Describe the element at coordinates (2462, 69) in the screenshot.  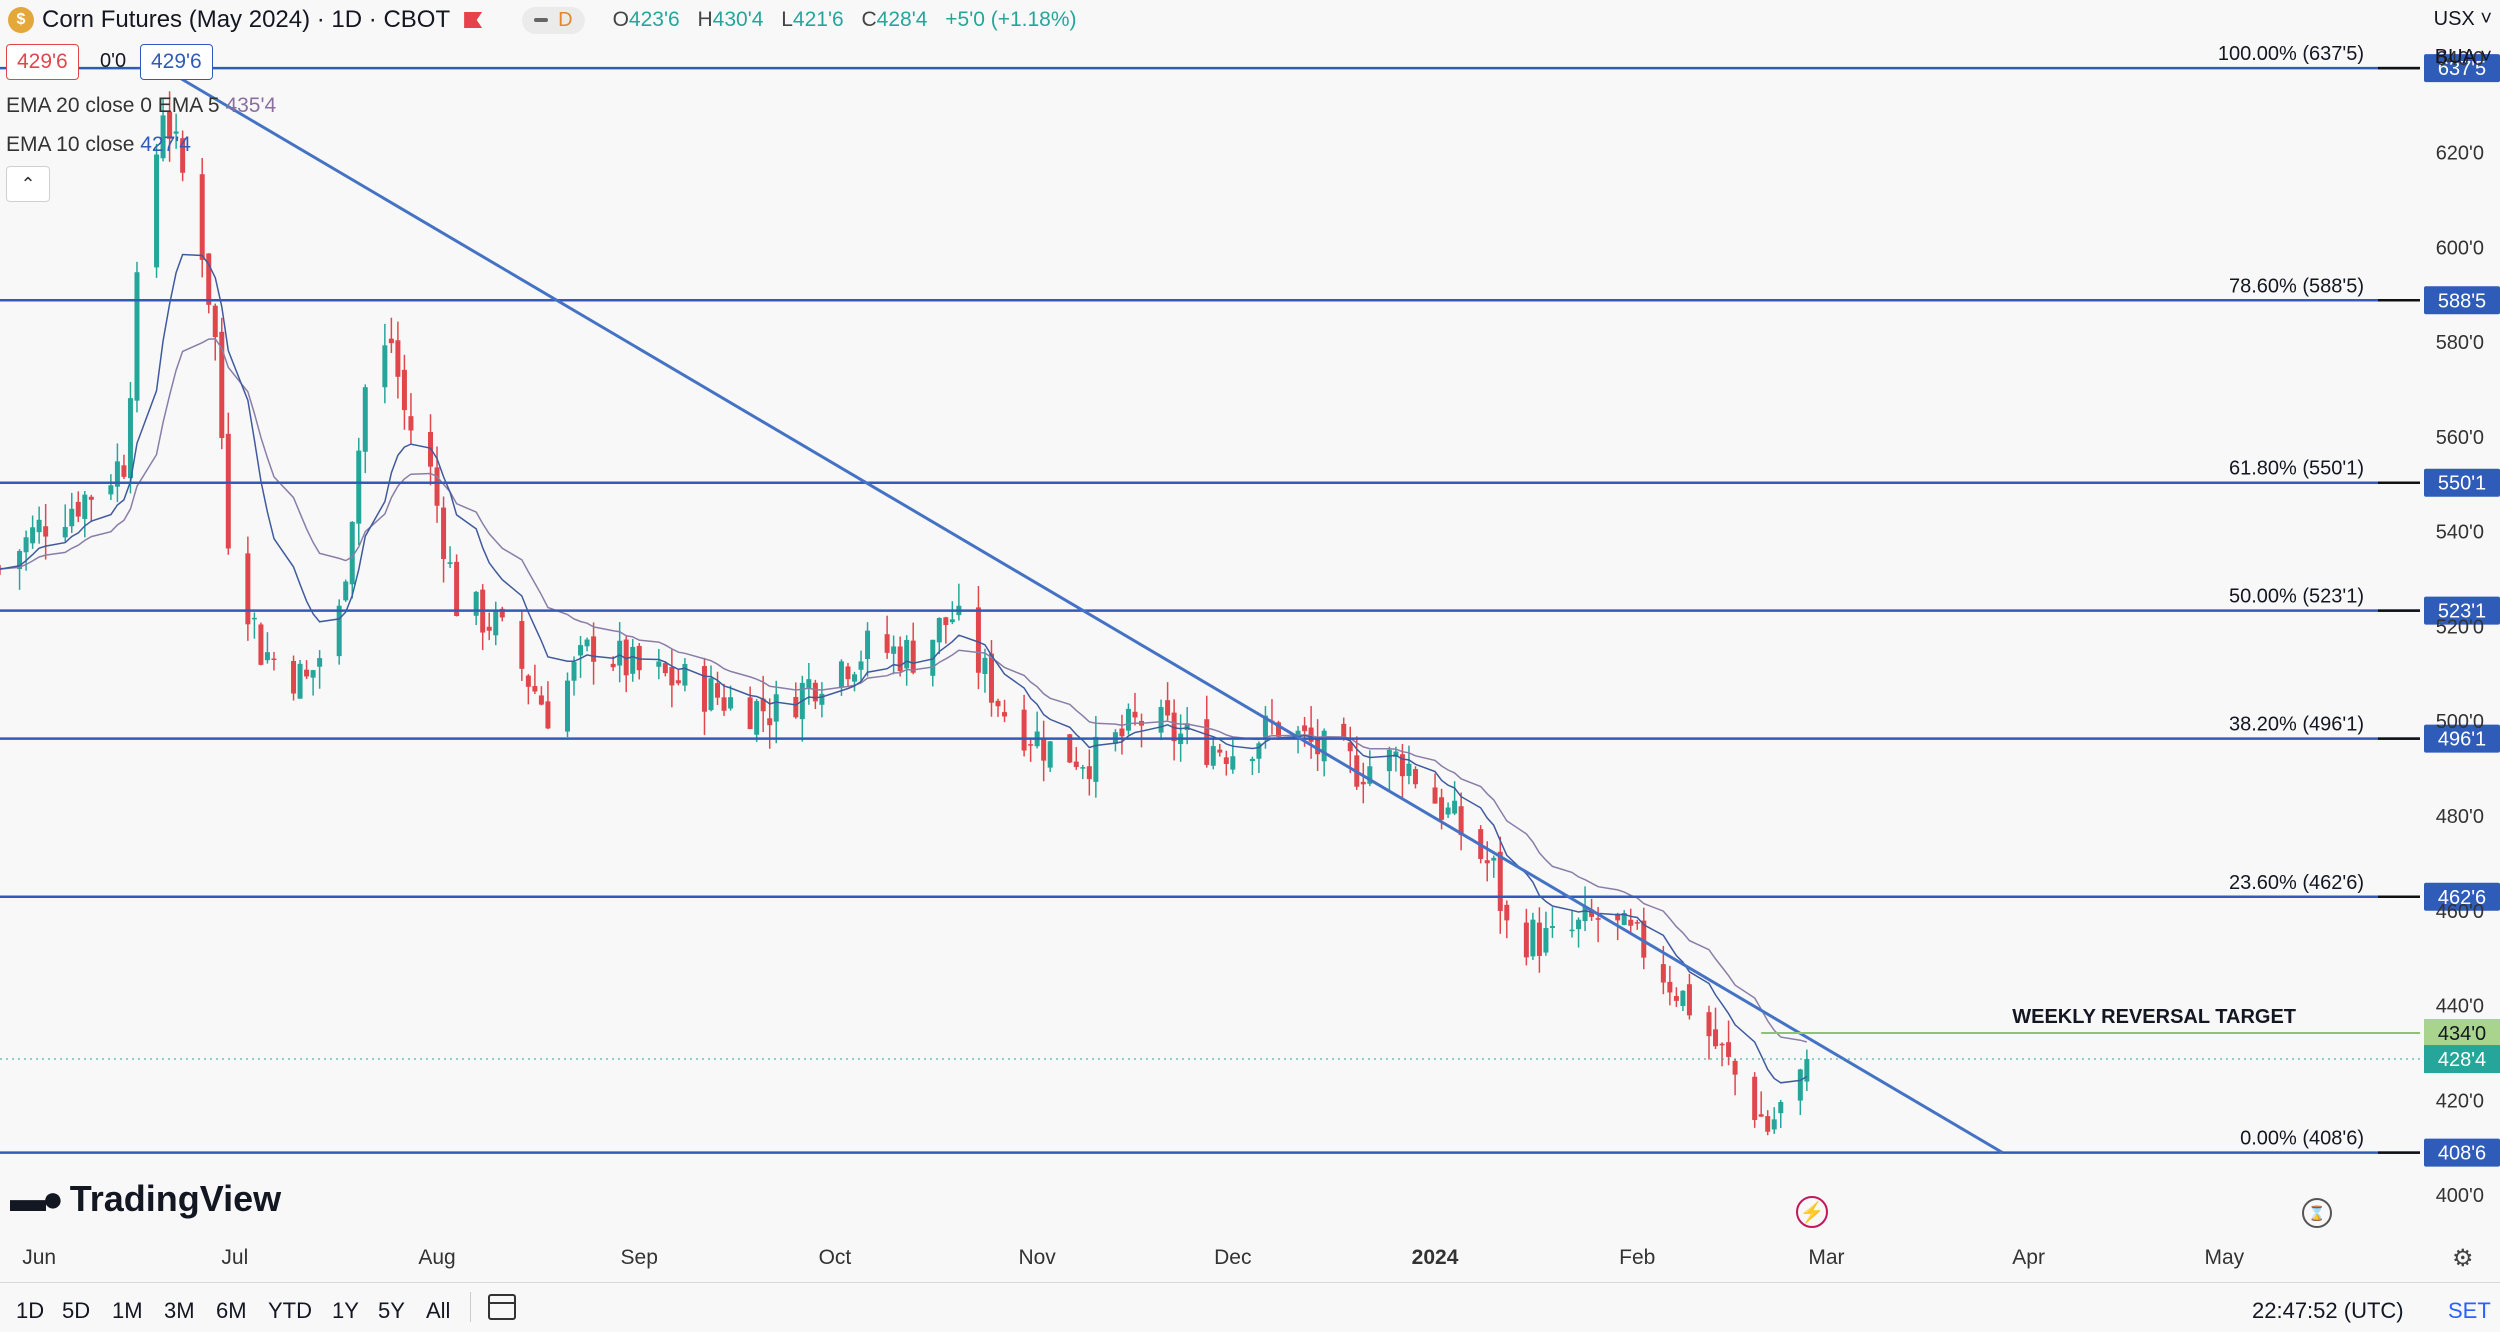
I see `fib-price-tag-label: 637'5` at that location.